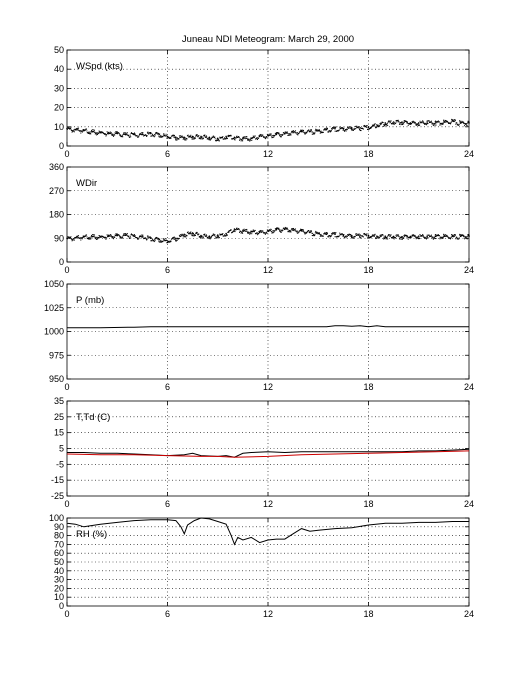 The height and width of the screenshot is (683, 520). Describe the element at coordinates (57, 496) in the screenshot. I see `y-tick-label-0: -25` at that location.